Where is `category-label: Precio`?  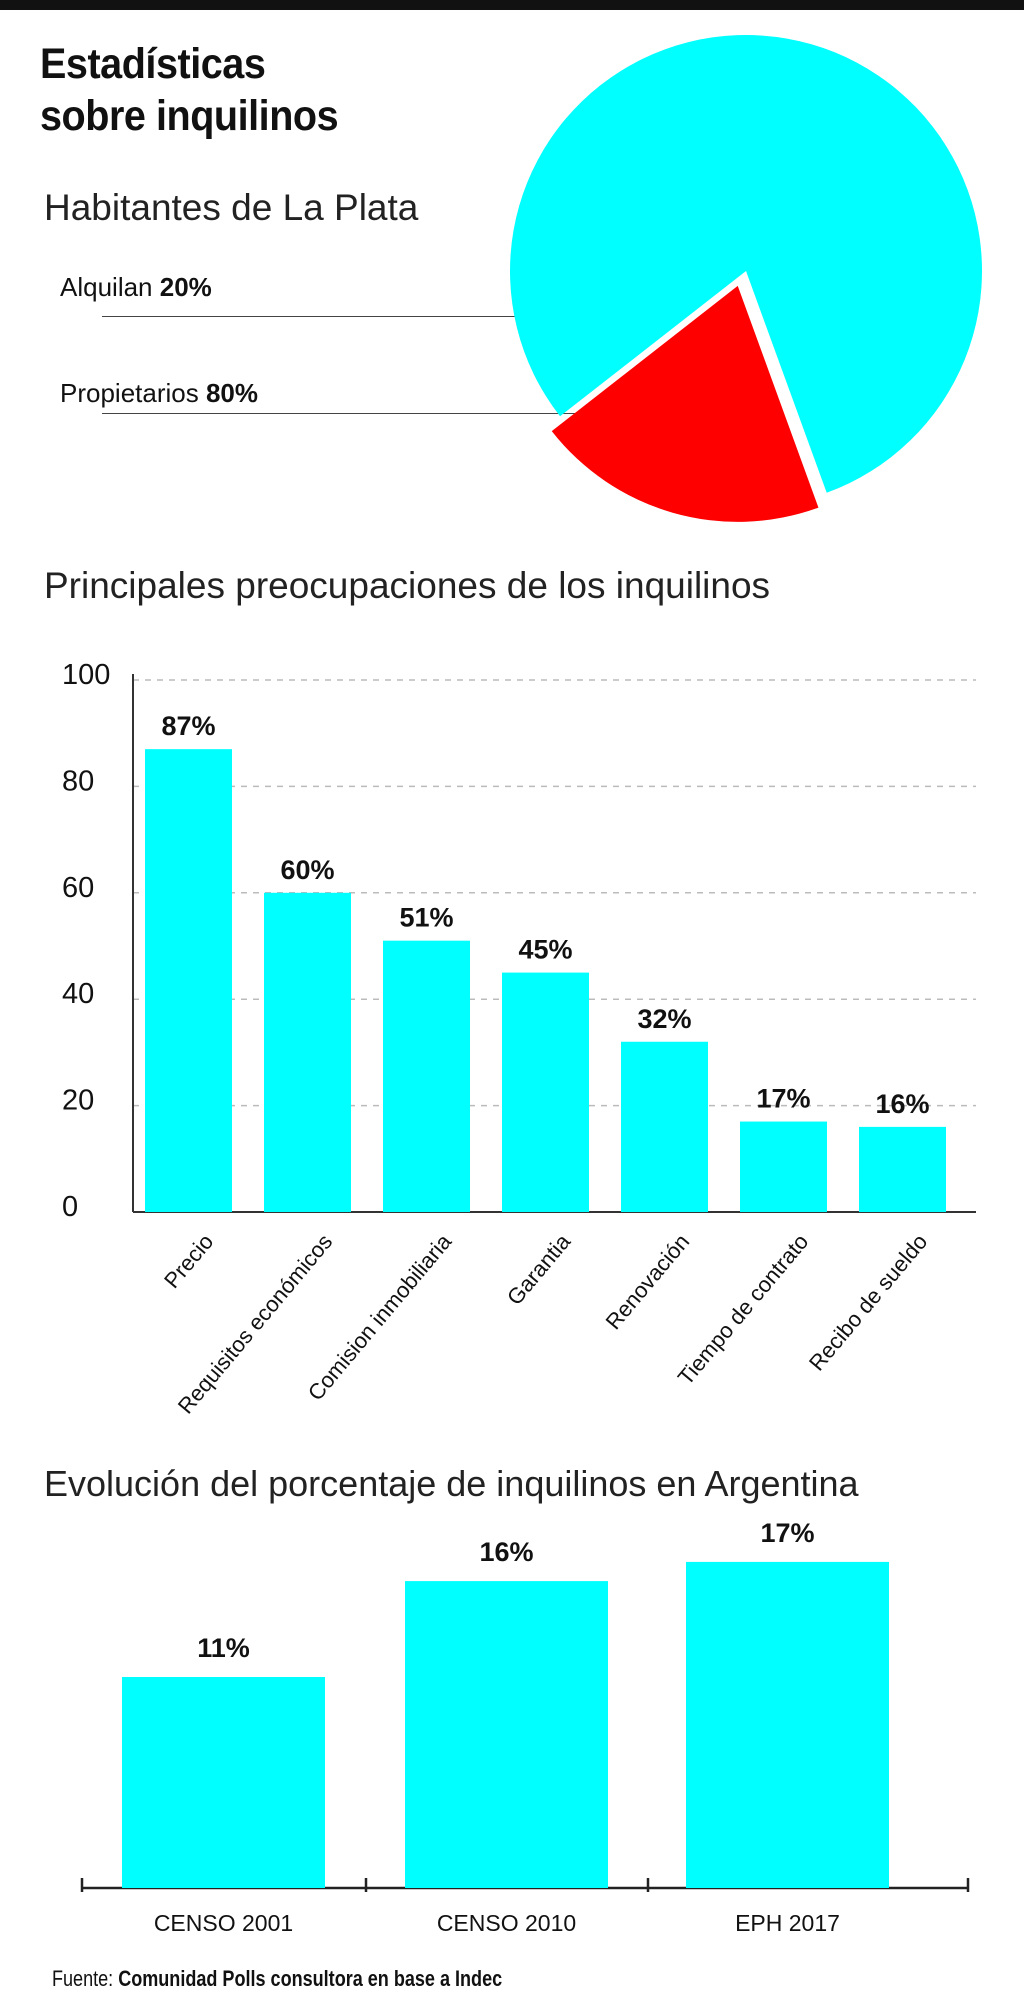
category-label: Precio is located at coordinates (188, 1261).